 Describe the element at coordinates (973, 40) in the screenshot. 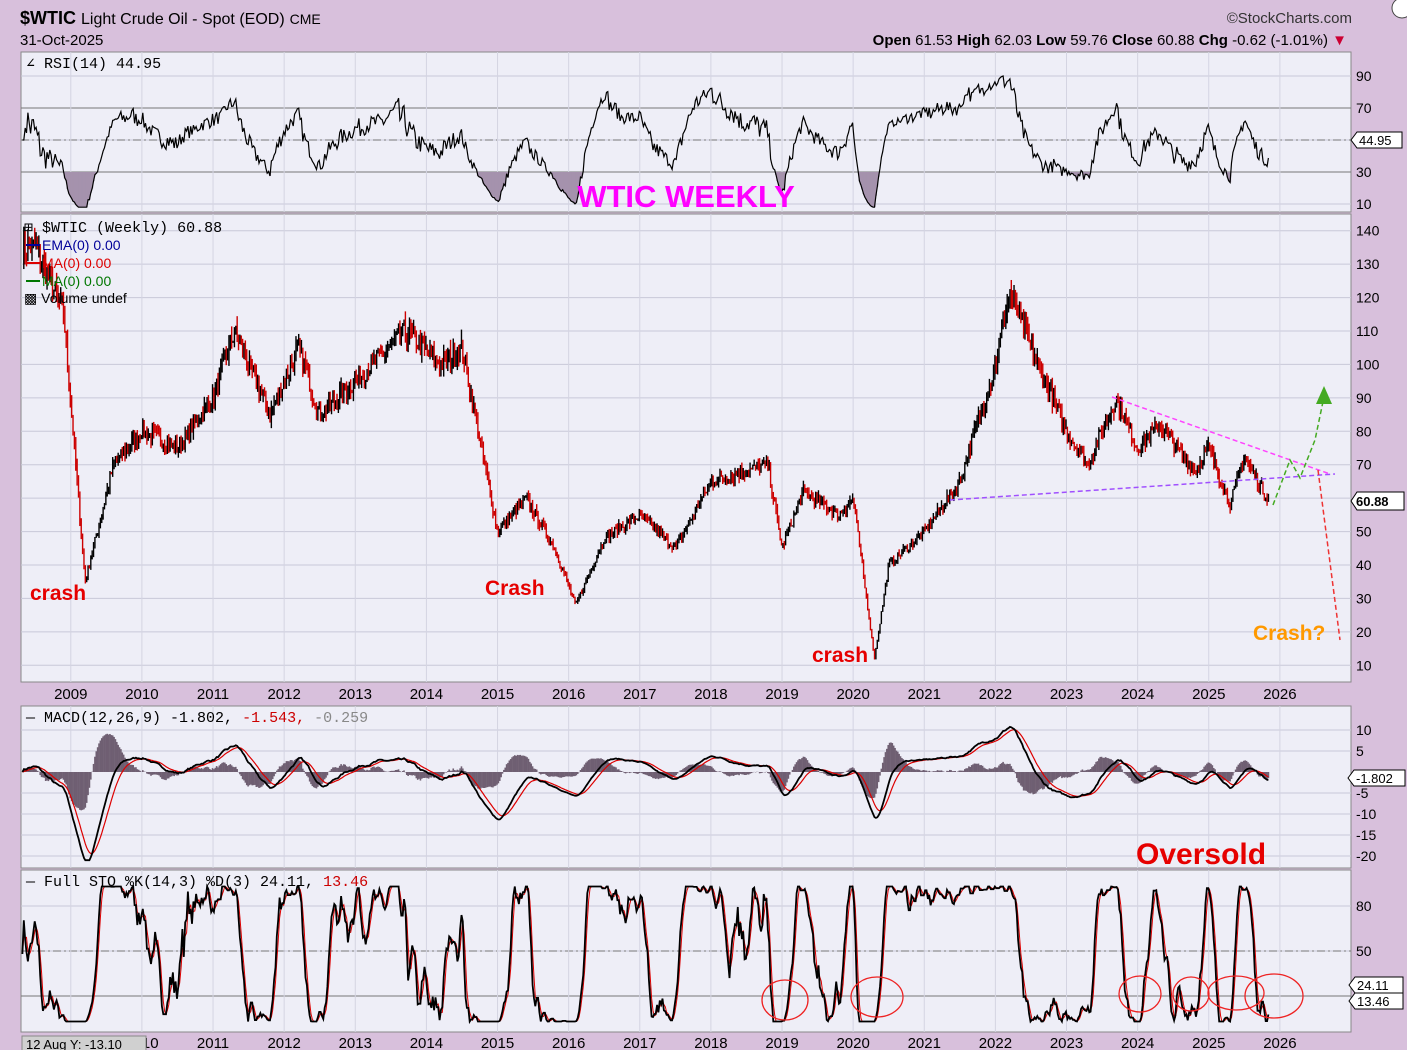

I see `high-label: High` at that location.